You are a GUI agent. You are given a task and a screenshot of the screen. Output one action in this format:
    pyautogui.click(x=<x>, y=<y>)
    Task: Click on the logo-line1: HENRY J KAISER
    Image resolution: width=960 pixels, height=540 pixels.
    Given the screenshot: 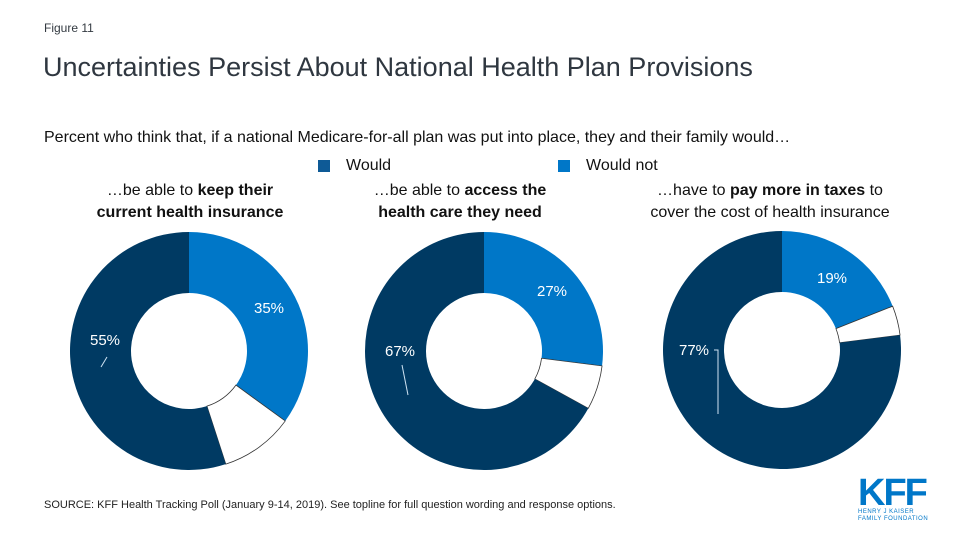 What is the action you would take?
    pyautogui.click(x=886, y=512)
    